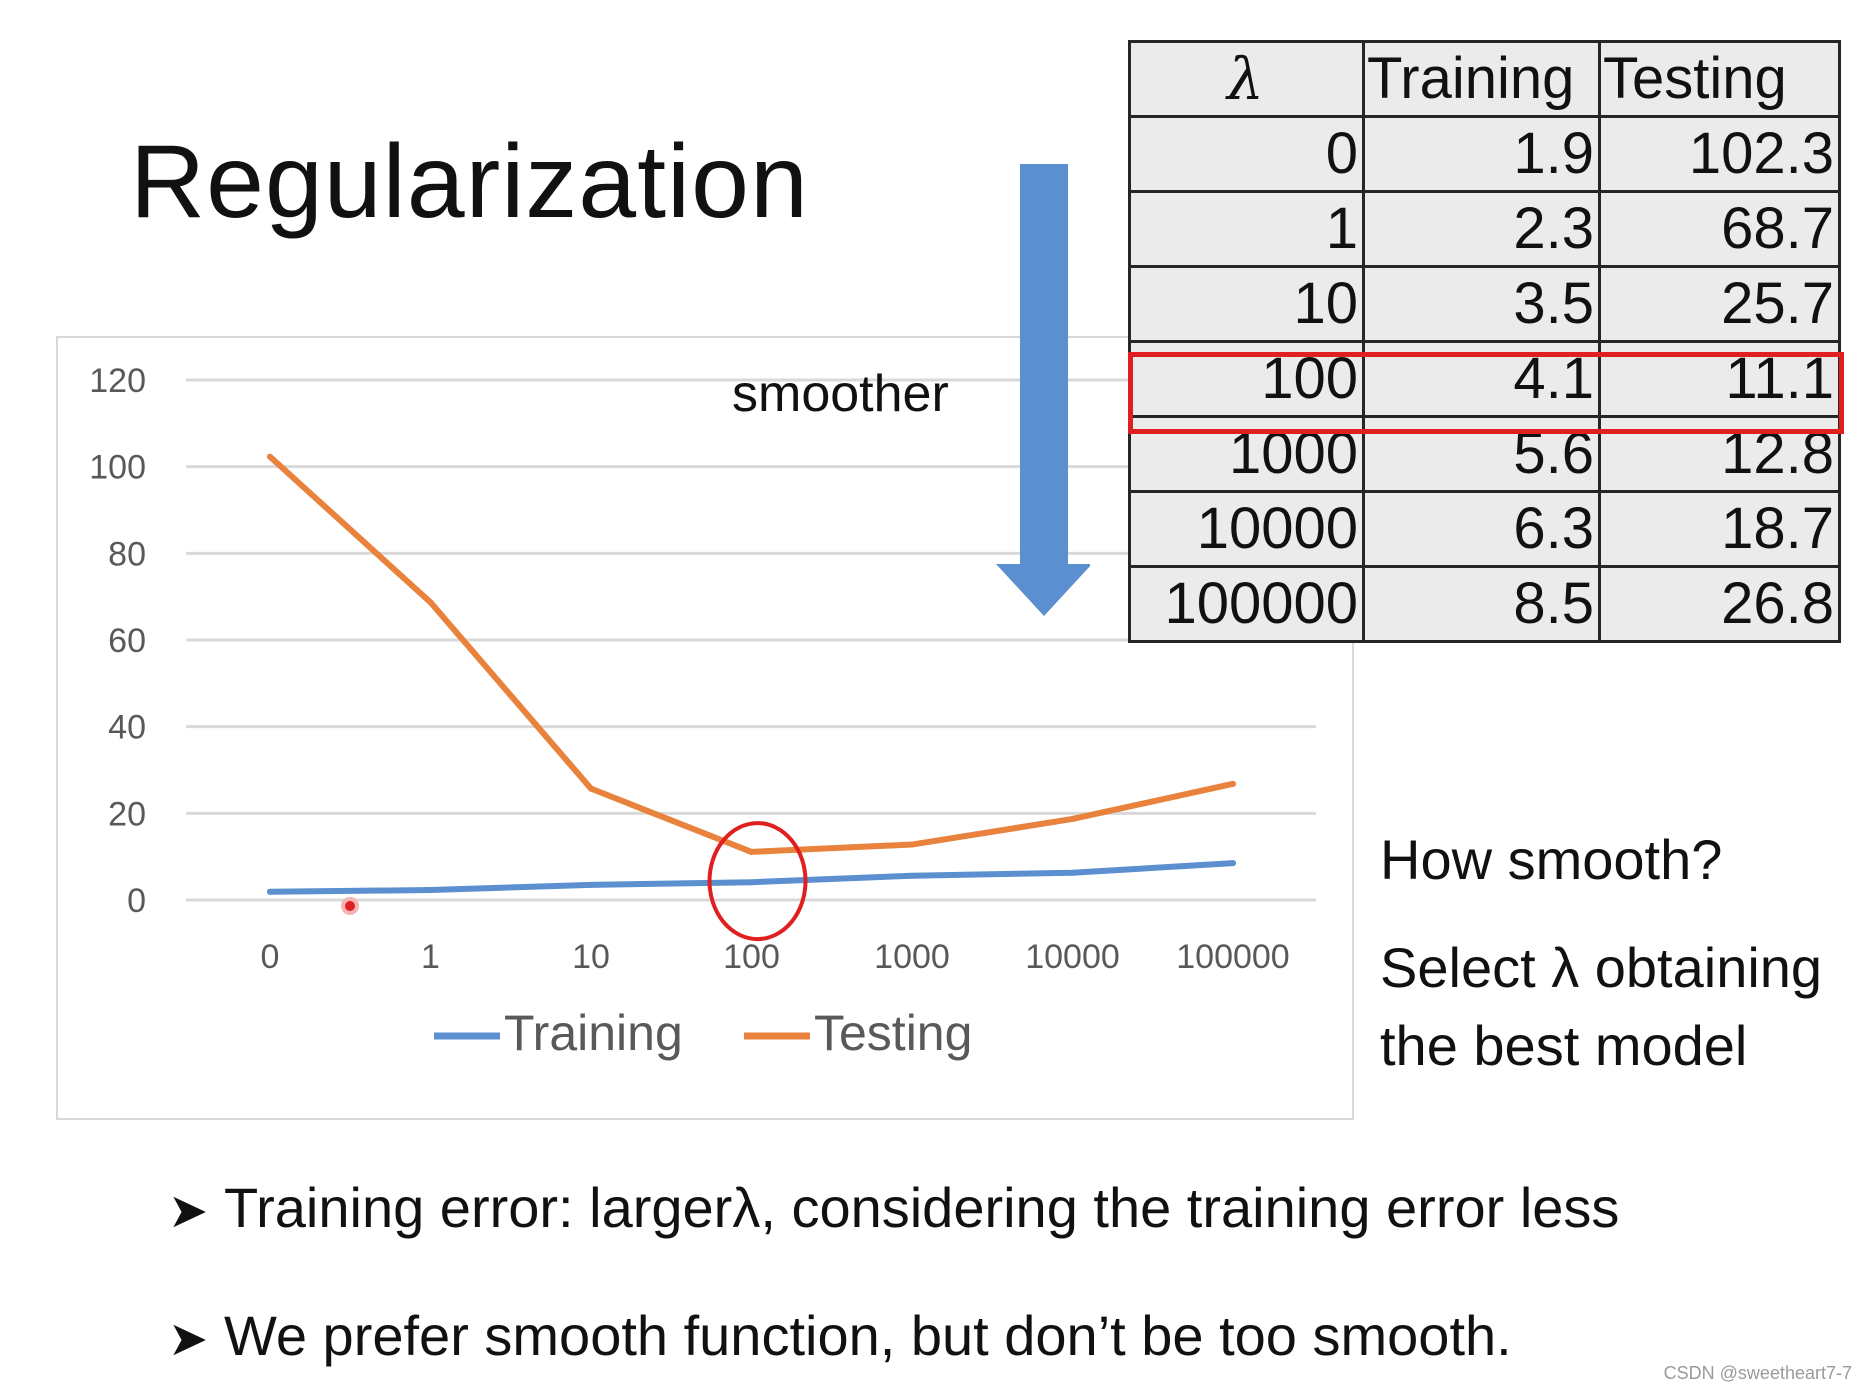 Image resolution: width=1864 pixels, height=1392 pixels. Describe the element at coordinates (1719, 79) in the screenshot. I see `header-testing: Testing` at that location.